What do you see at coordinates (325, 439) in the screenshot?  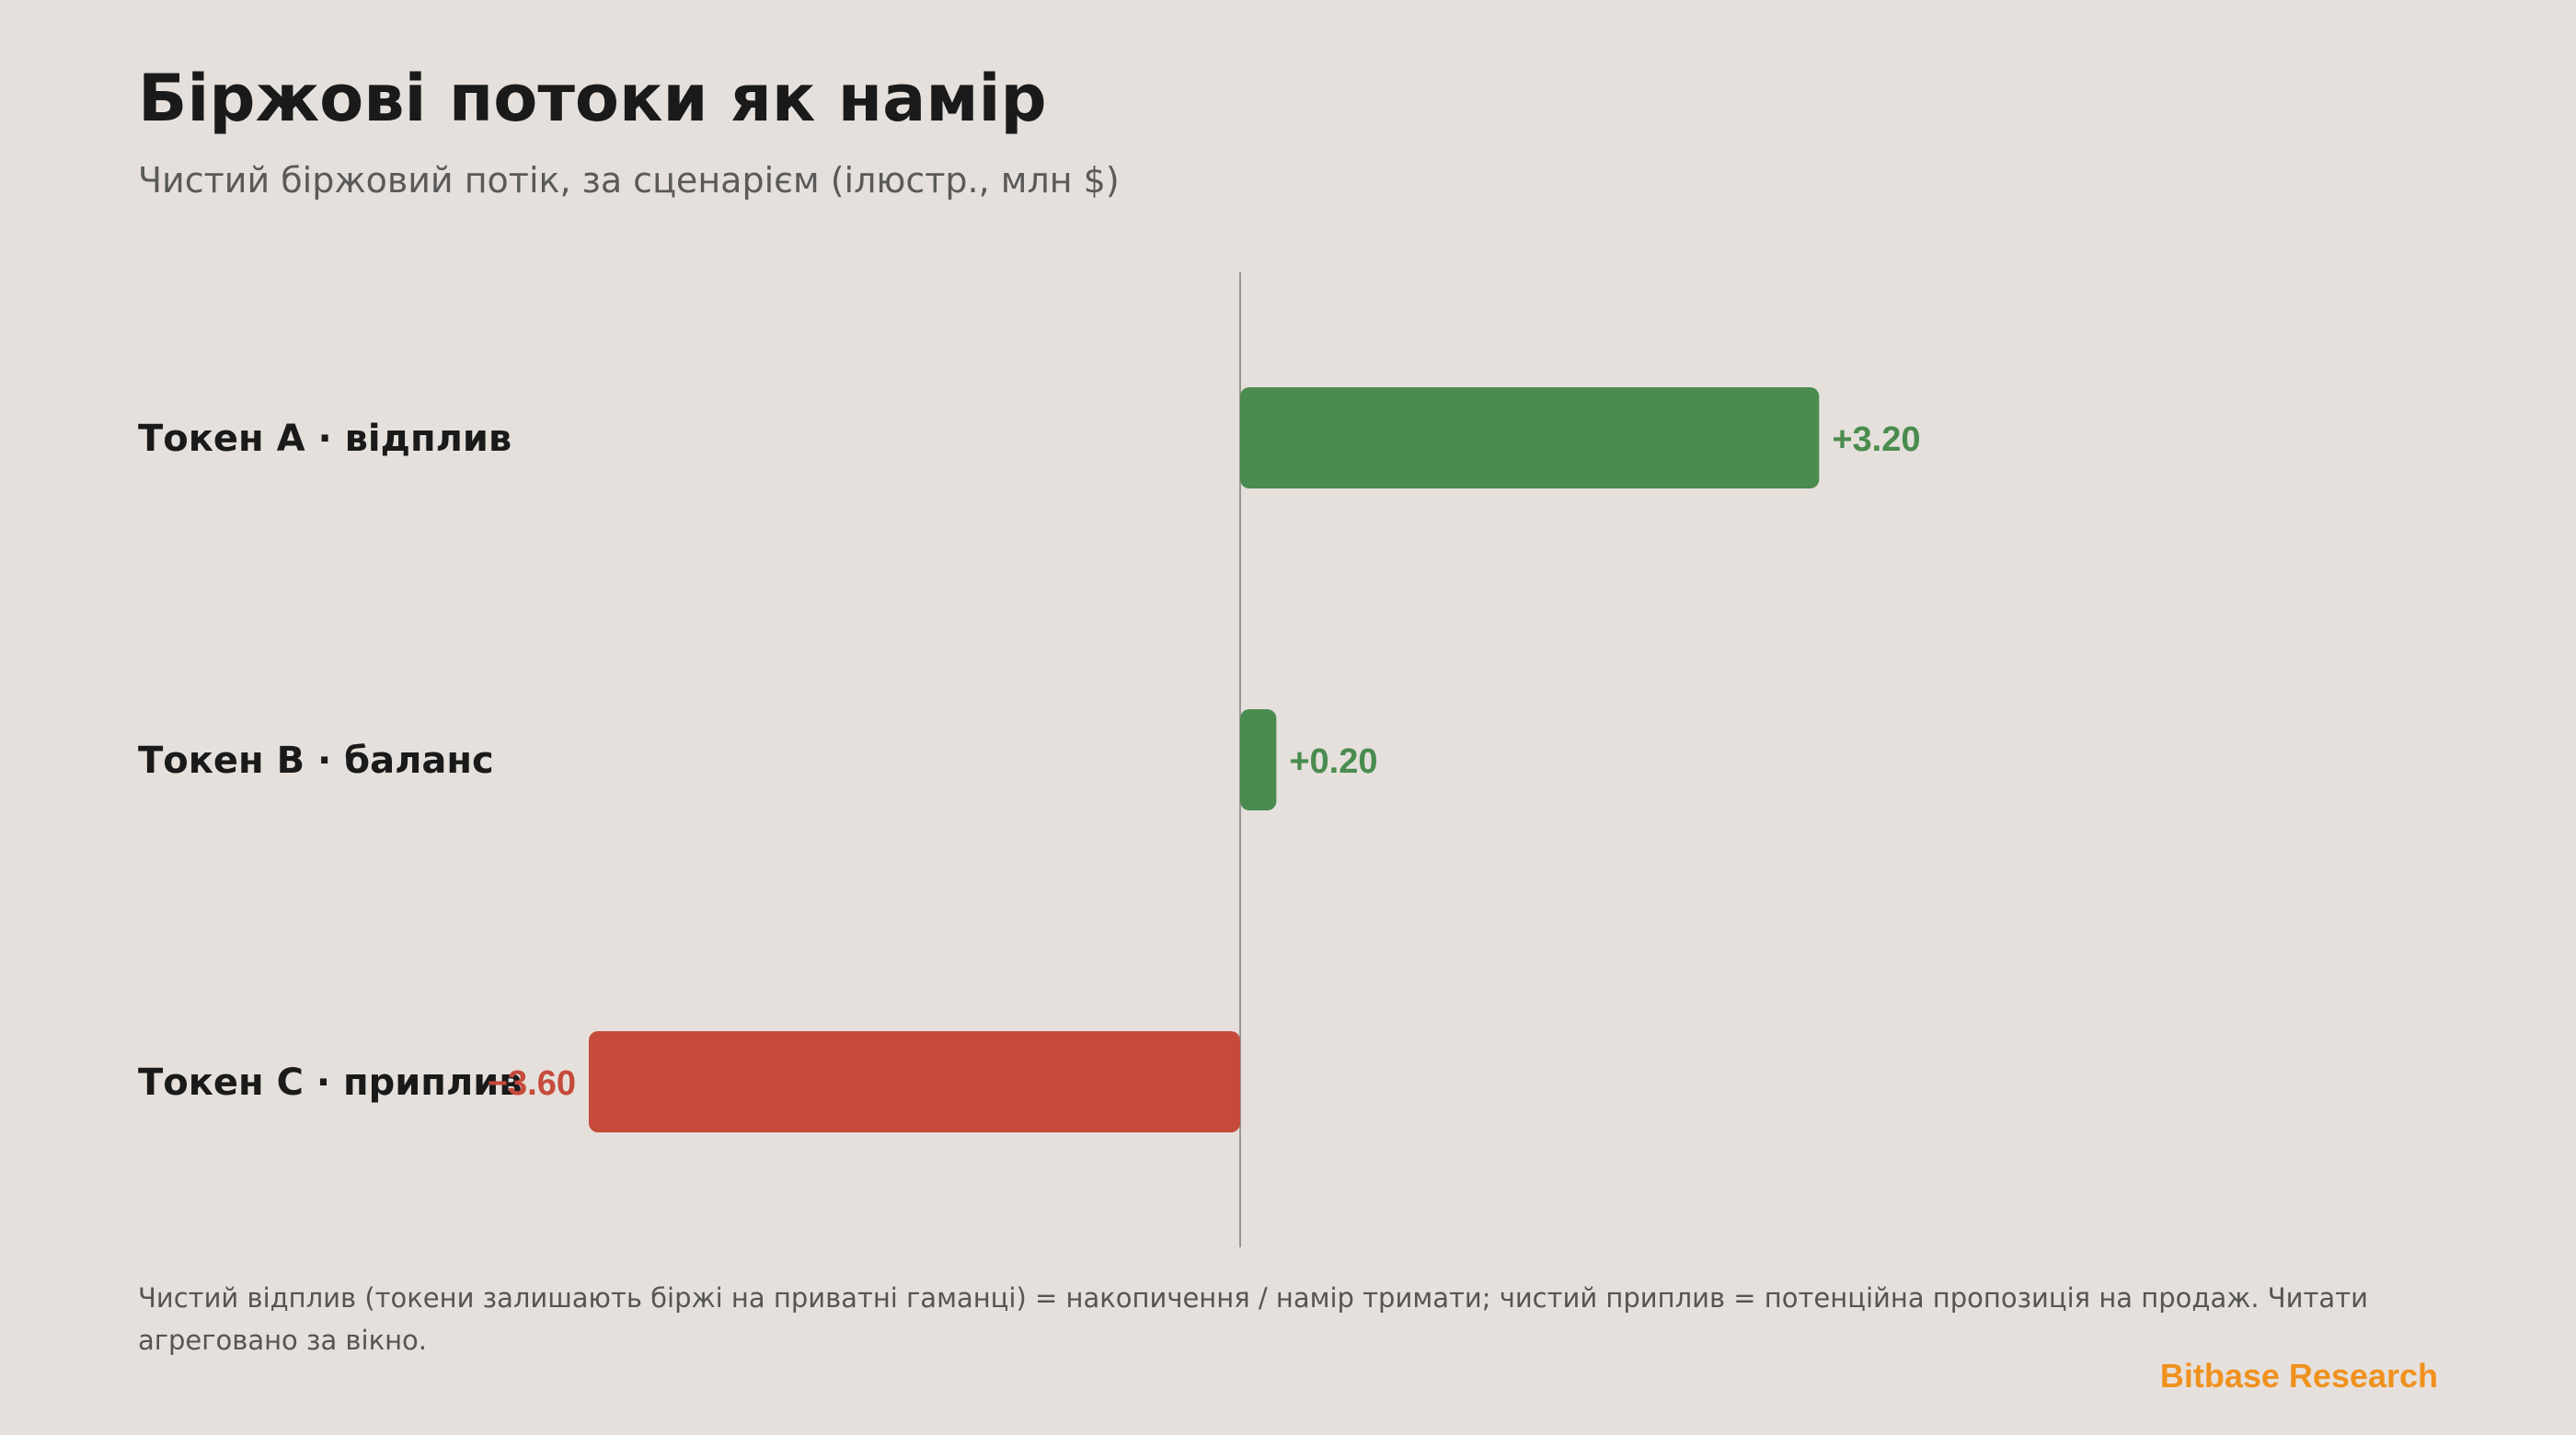 I see `category-label: Токен A · відплив` at bounding box center [325, 439].